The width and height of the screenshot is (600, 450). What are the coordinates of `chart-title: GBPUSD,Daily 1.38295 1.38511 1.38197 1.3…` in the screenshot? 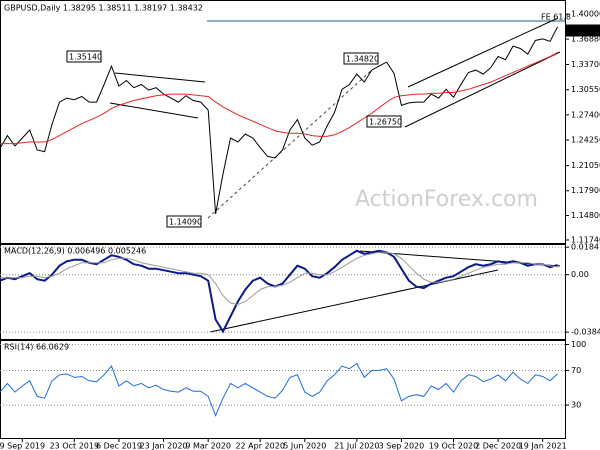 It's located at (103, 8).